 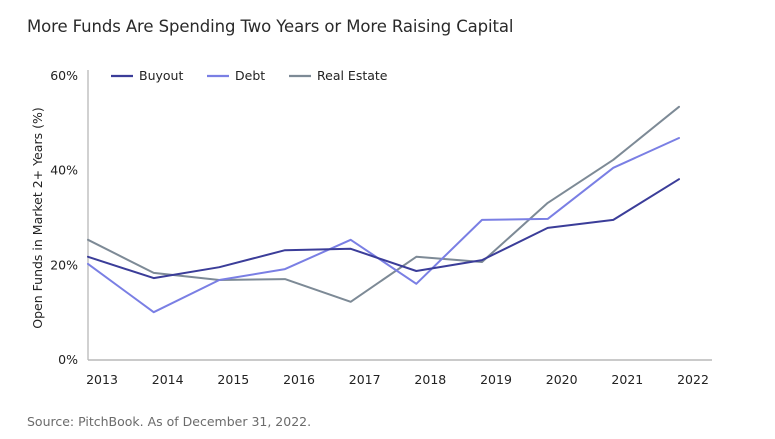 What do you see at coordinates (365, 379) in the screenshot?
I see `x-tick-label: 2017` at bounding box center [365, 379].